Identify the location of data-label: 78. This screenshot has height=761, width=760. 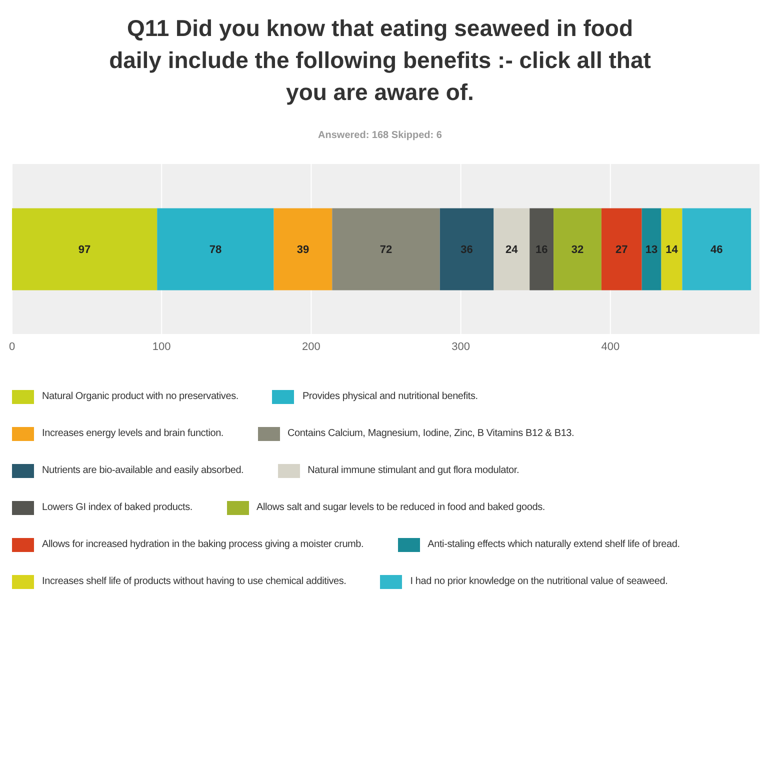
(215, 250).